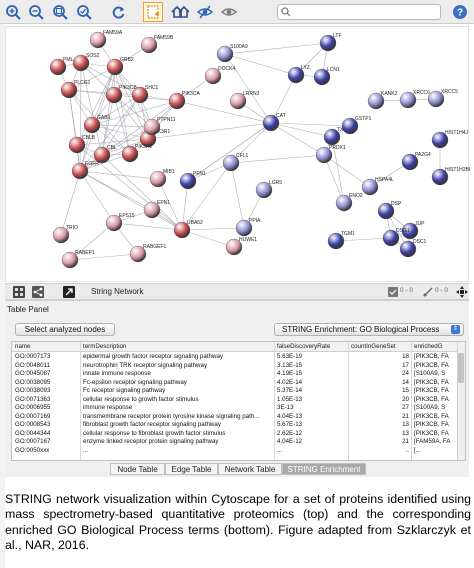 The height and width of the screenshot is (568, 474). I want to click on network-node-ltf: LTF, so click(330, 42).